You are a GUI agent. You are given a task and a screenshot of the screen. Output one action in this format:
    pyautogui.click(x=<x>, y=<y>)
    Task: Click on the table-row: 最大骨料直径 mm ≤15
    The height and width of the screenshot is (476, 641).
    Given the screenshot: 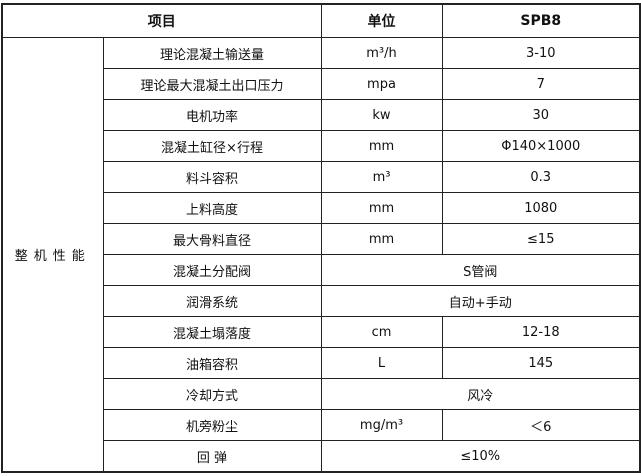 What is the action you would take?
    pyautogui.click(x=321, y=239)
    